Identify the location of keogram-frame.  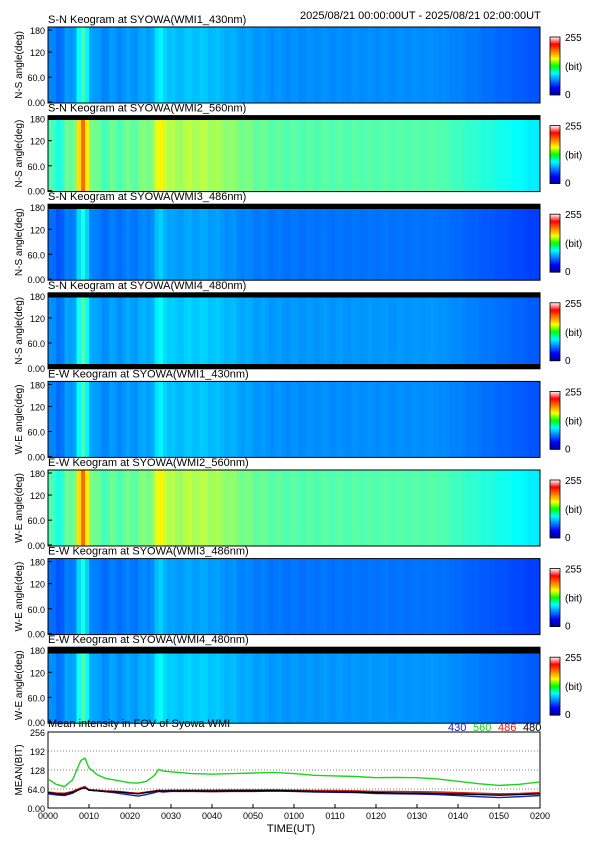
(294, 242).